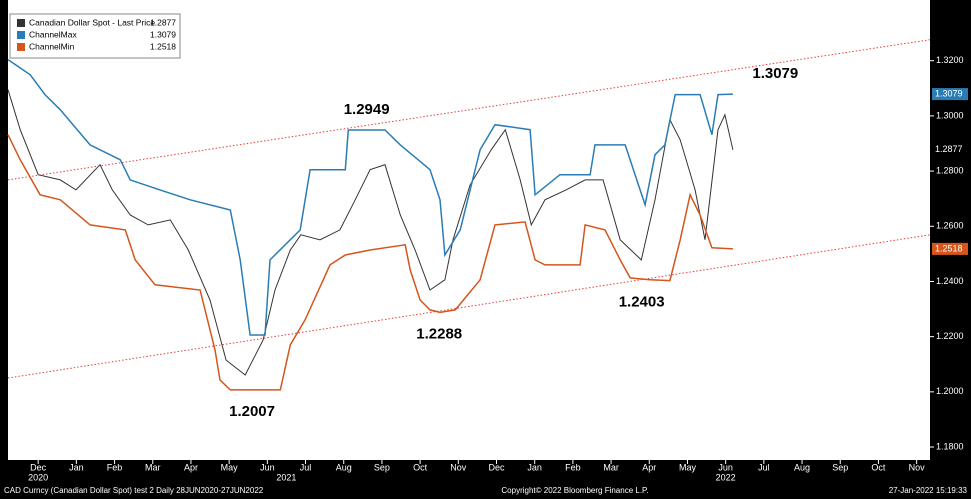 The height and width of the screenshot is (499, 971). Describe the element at coordinates (367, 109) in the screenshot. I see `annotation: 1.2949` at that location.